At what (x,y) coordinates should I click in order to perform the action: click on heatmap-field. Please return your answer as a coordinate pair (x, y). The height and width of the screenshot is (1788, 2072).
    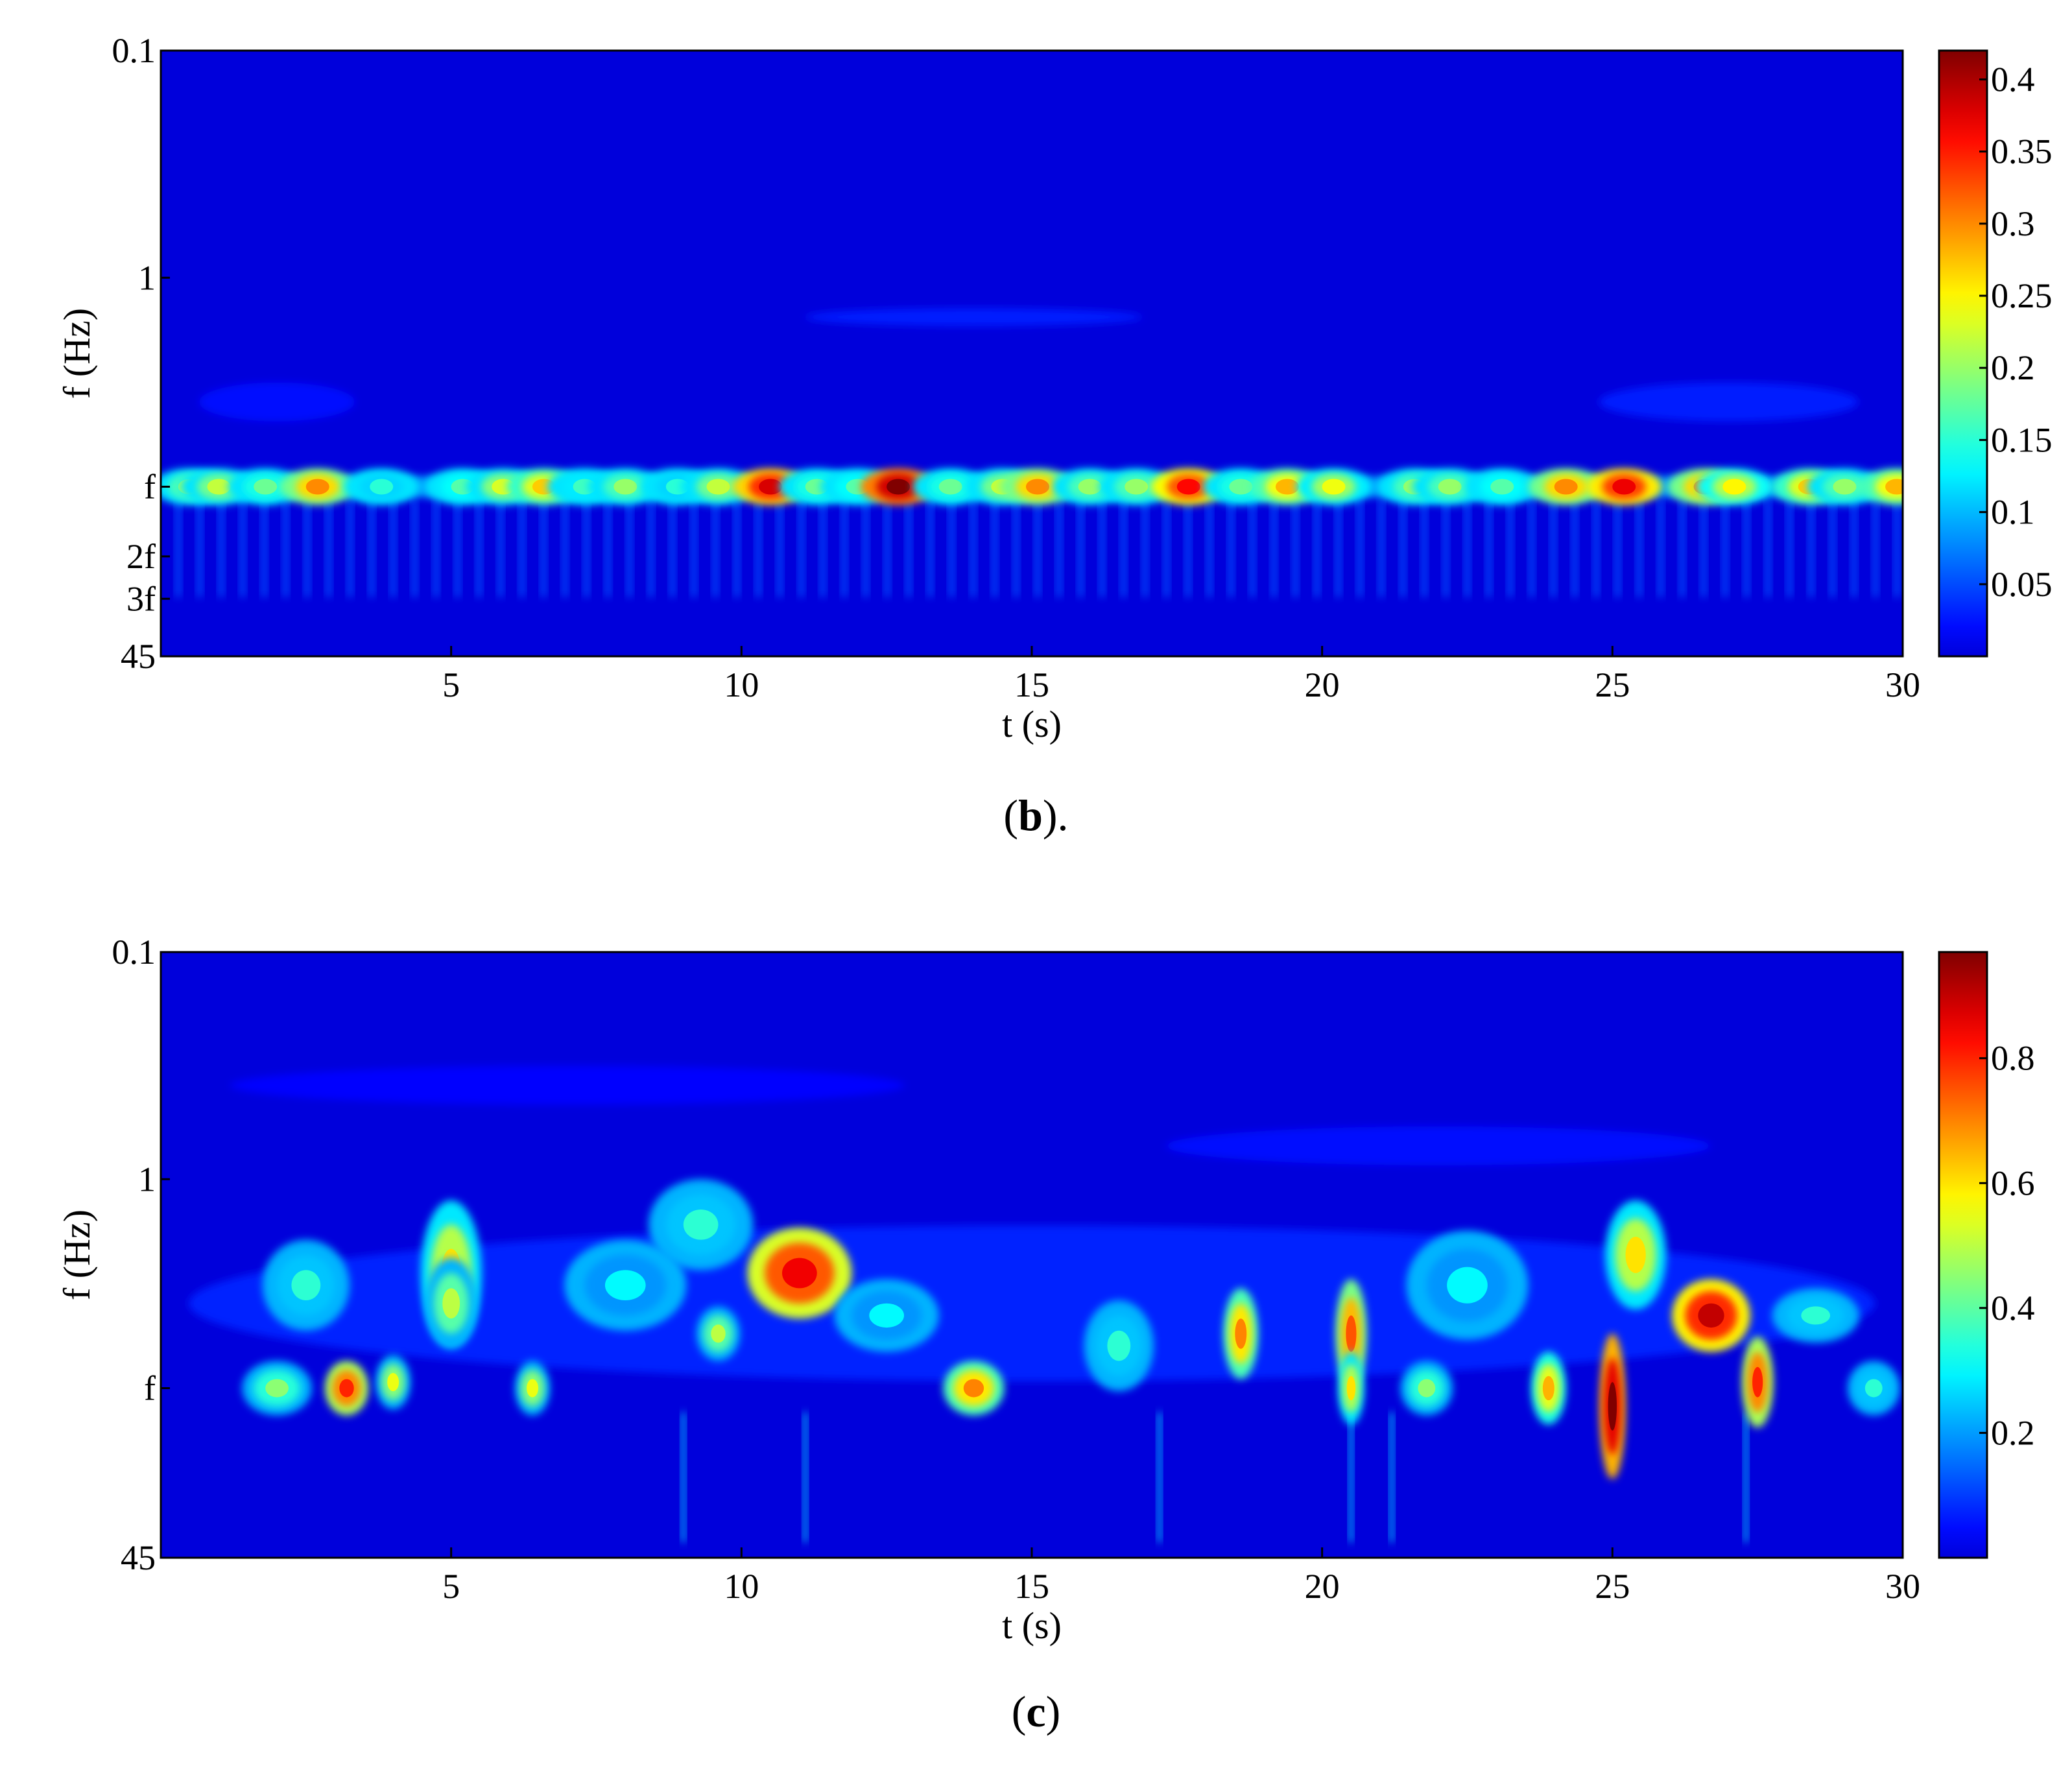
    Looking at the image, I should click on (1032, 452).